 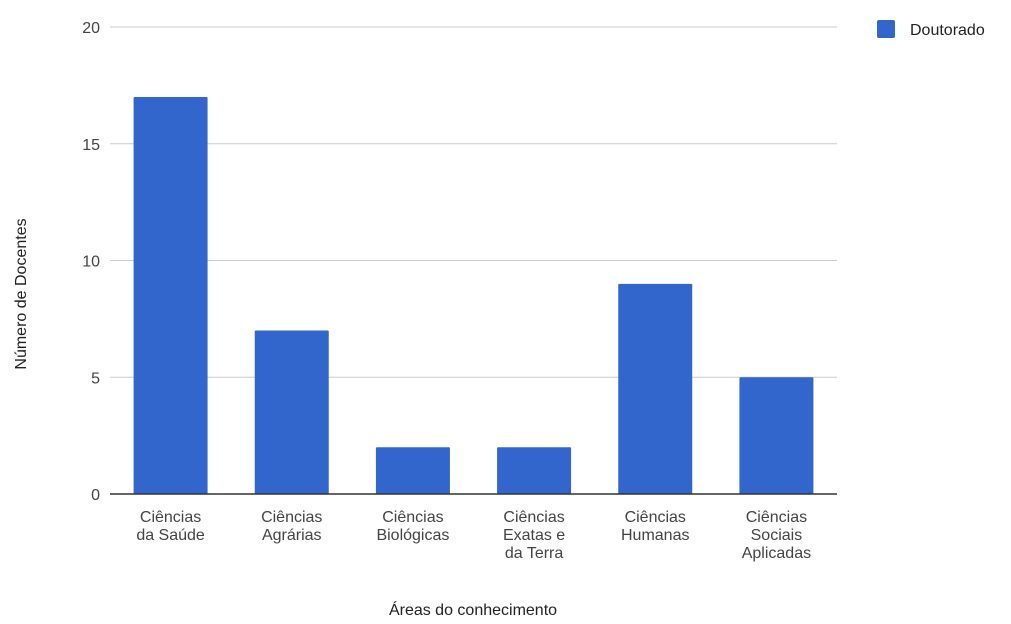 I want to click on x-tick-label: Ciências Sociais Aplicadas, so click(x=776, y=535).